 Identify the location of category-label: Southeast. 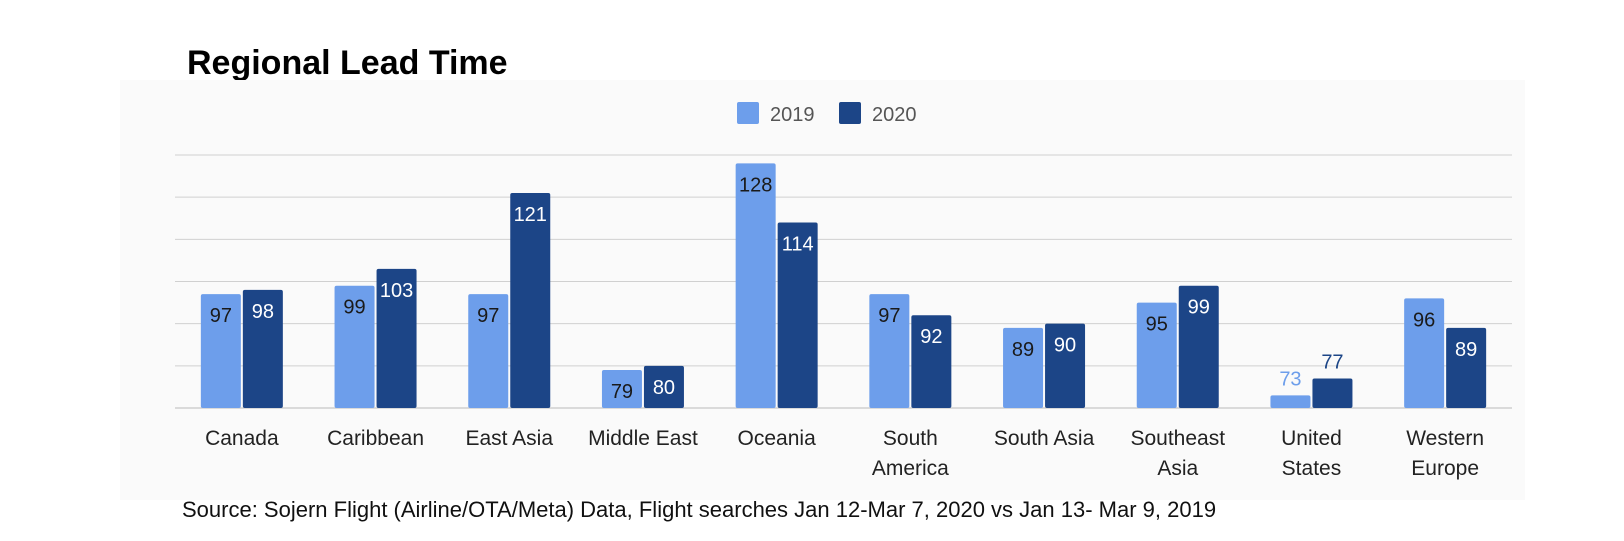
(1177, 438).